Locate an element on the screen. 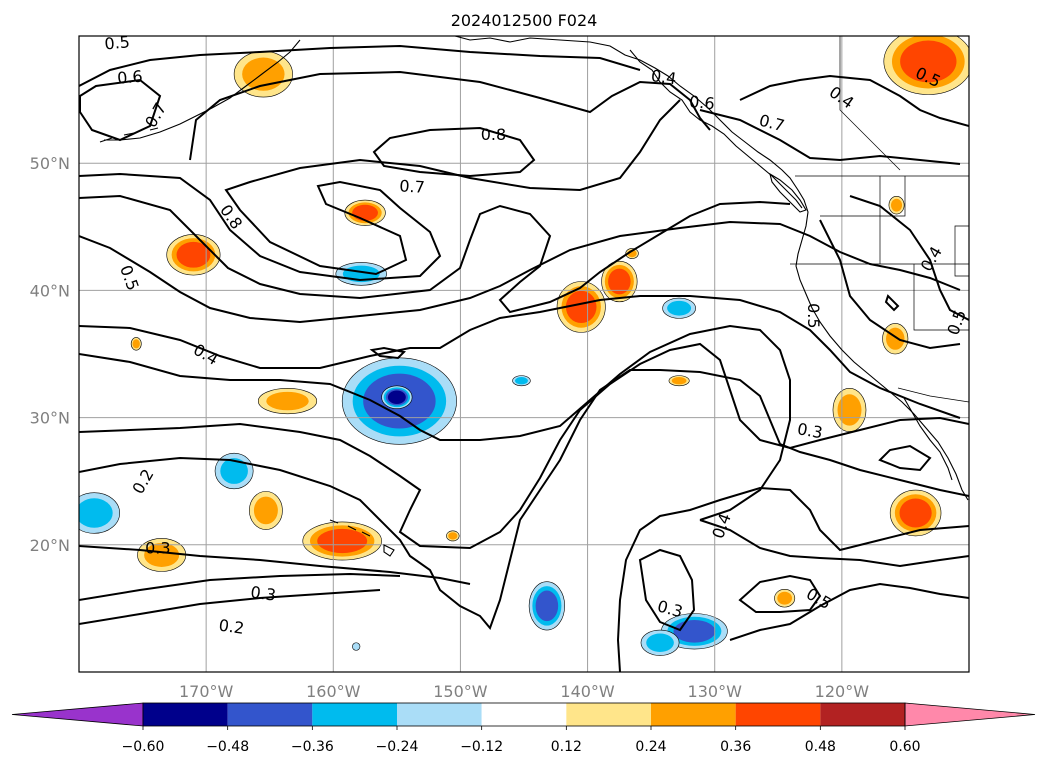 The height and width of the screenshot is (765, 1047). latitude-tick-labels: 50°N 40°N 30°N 20°N is located at coordinates (50, 354).